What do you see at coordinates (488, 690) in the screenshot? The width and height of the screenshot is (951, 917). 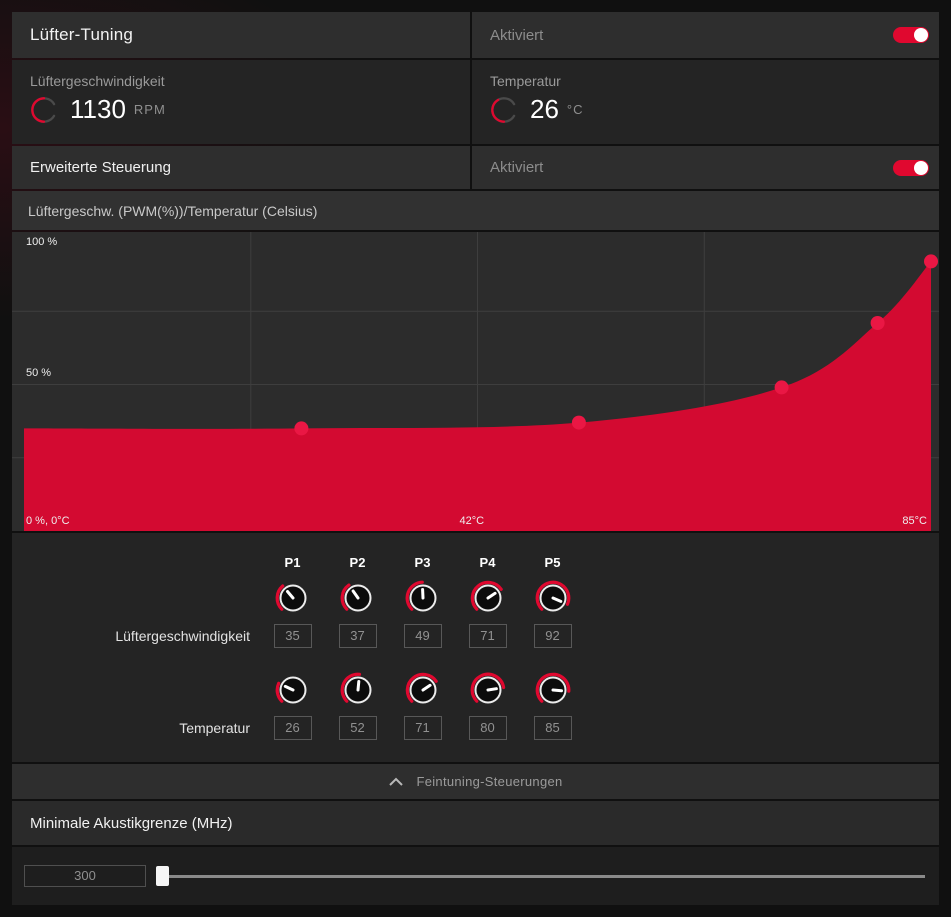 I see `temperature-knob-p4` at bounding box center [488, 690].